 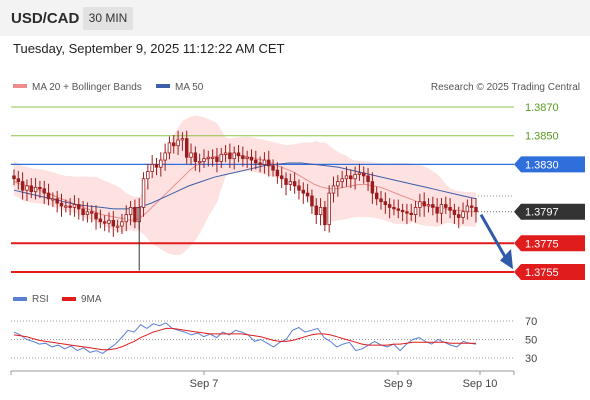 I want to click on forecast-arrow-shaft, so click(x=494, y=238).